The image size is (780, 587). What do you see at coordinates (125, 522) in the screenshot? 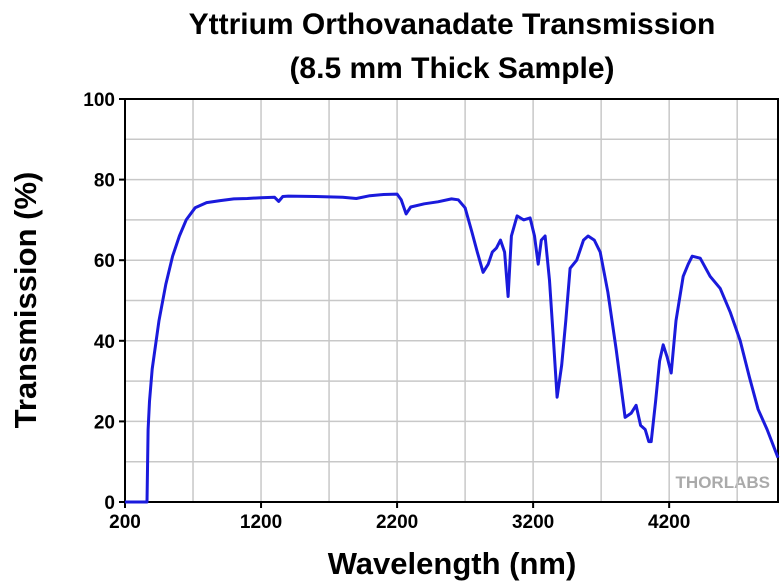
I see `x-tick-label: 200` at bounding box center [125, 522].